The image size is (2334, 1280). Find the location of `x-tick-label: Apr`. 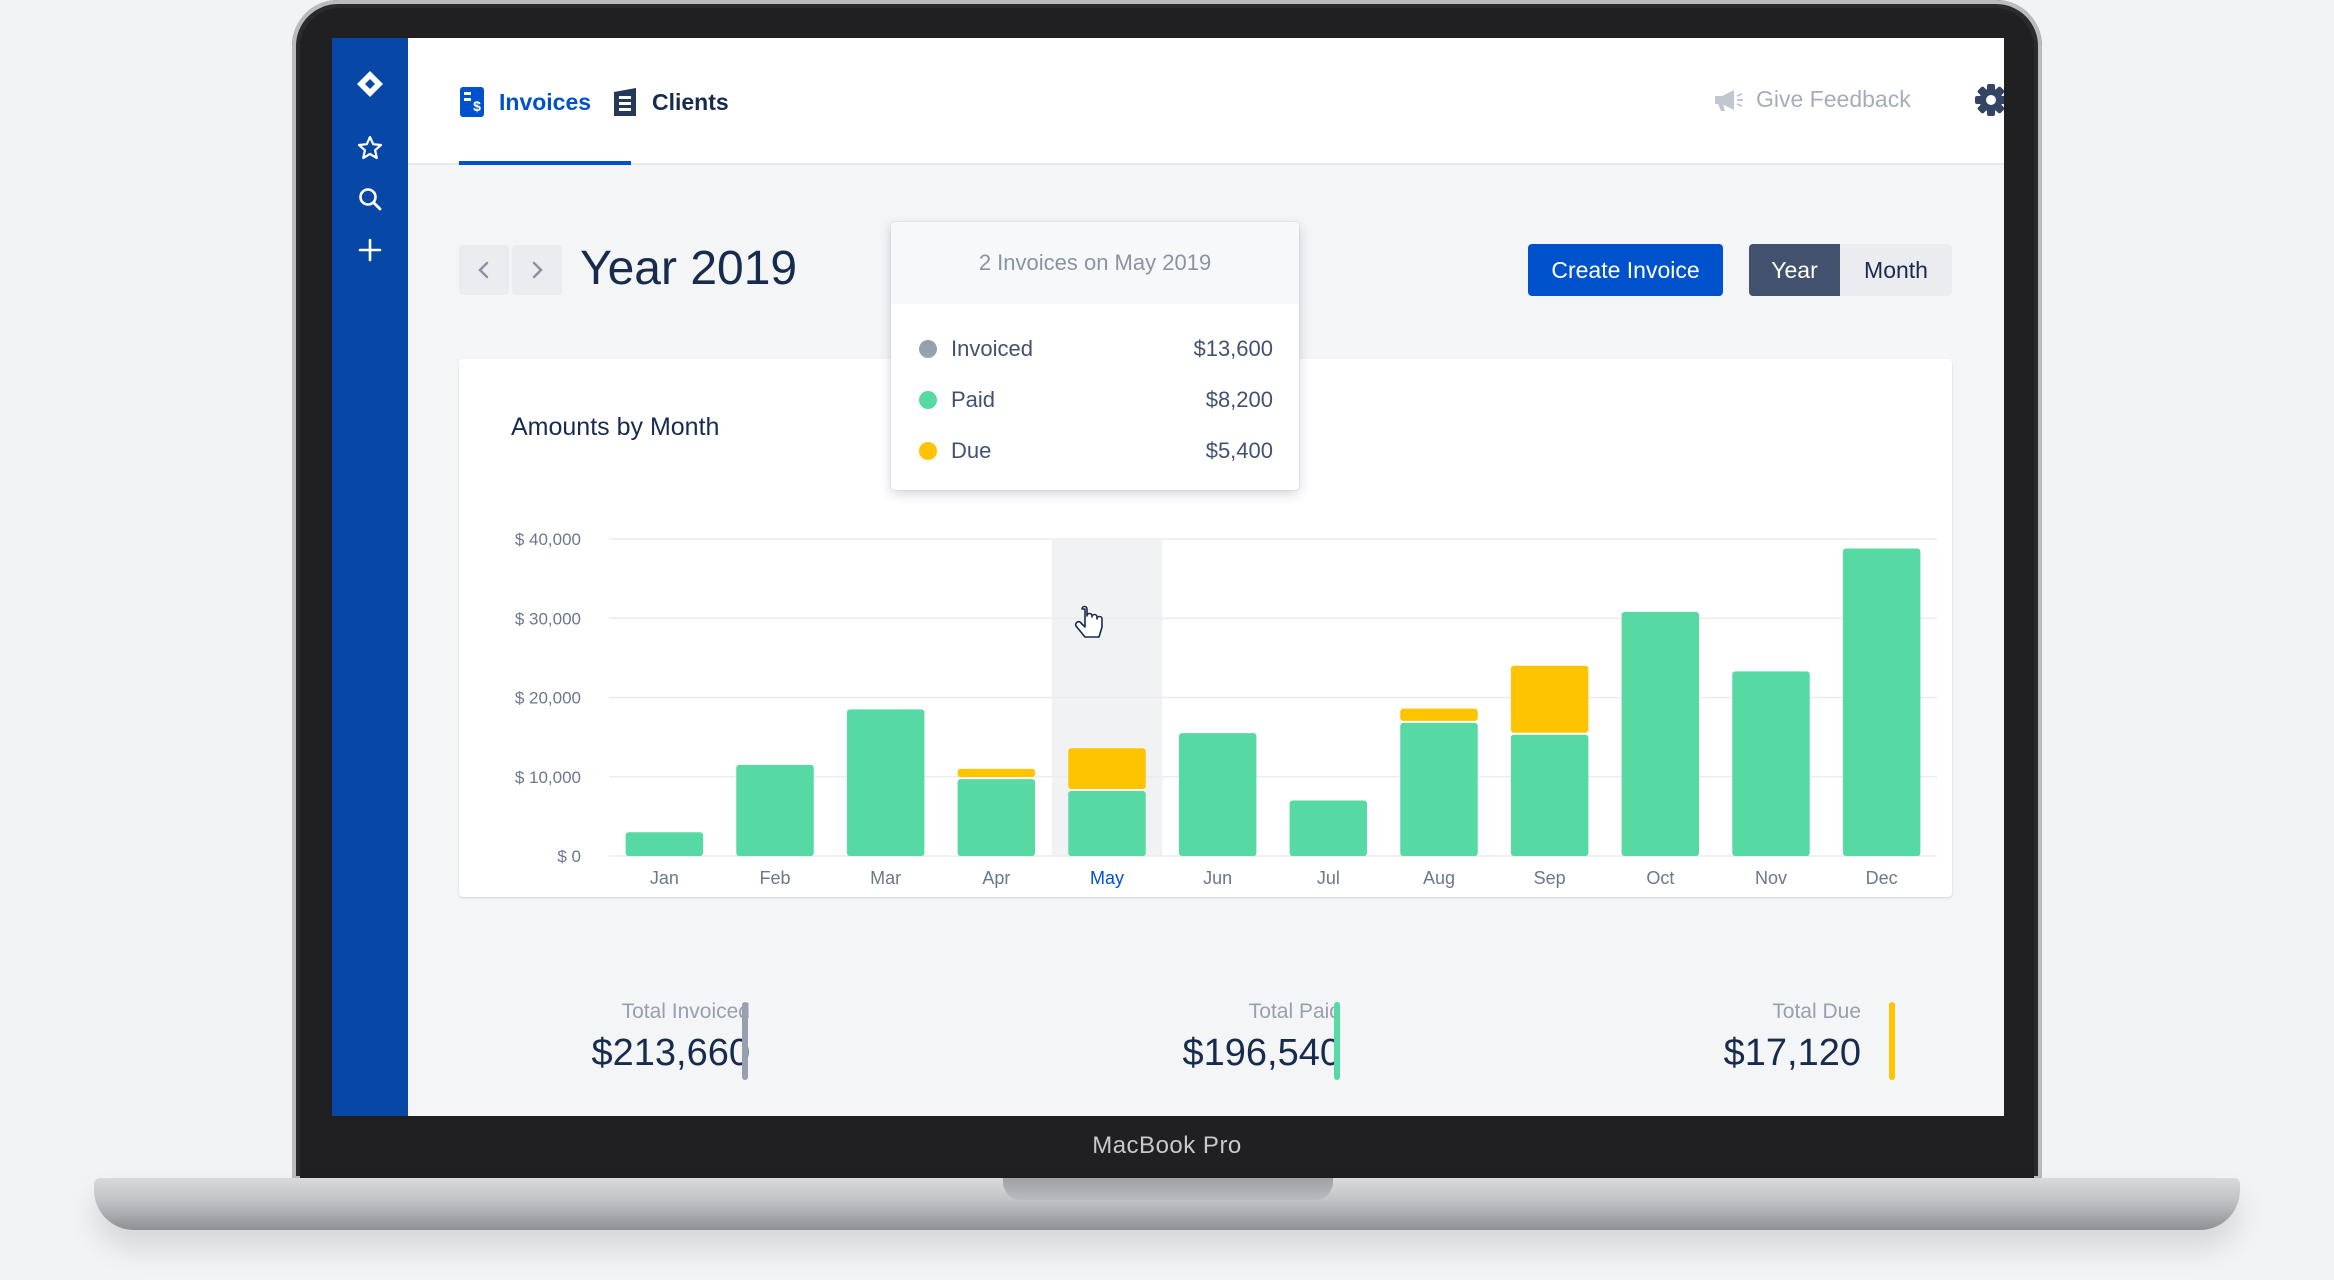

x-tick-label: Apr is located at coordinates (996, 878).